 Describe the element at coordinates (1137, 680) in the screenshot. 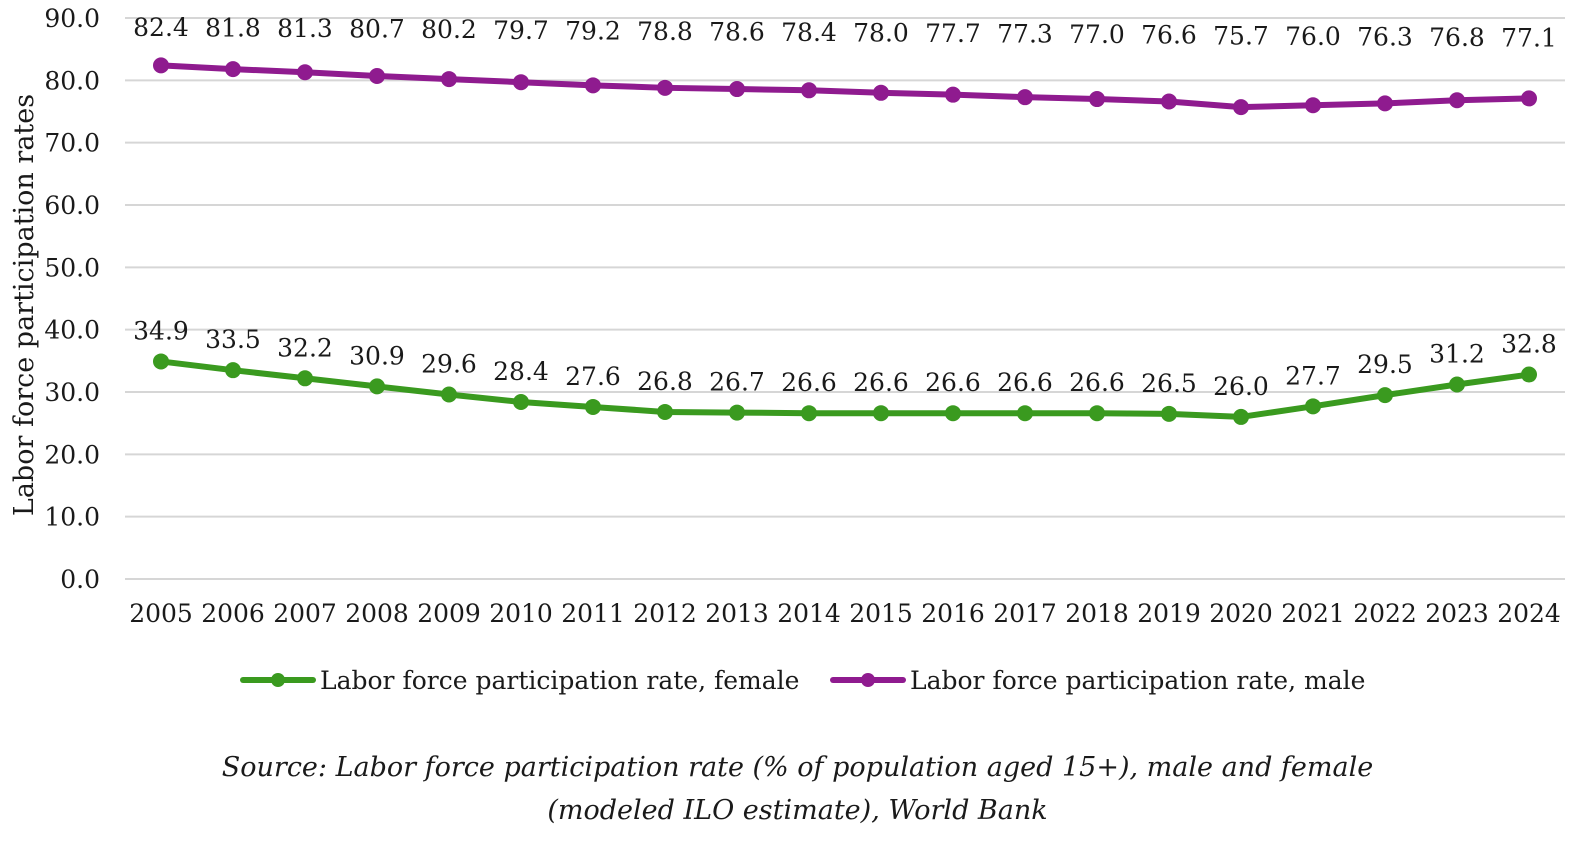

I see `legend-label: Labor force participation rate, male` at that location.